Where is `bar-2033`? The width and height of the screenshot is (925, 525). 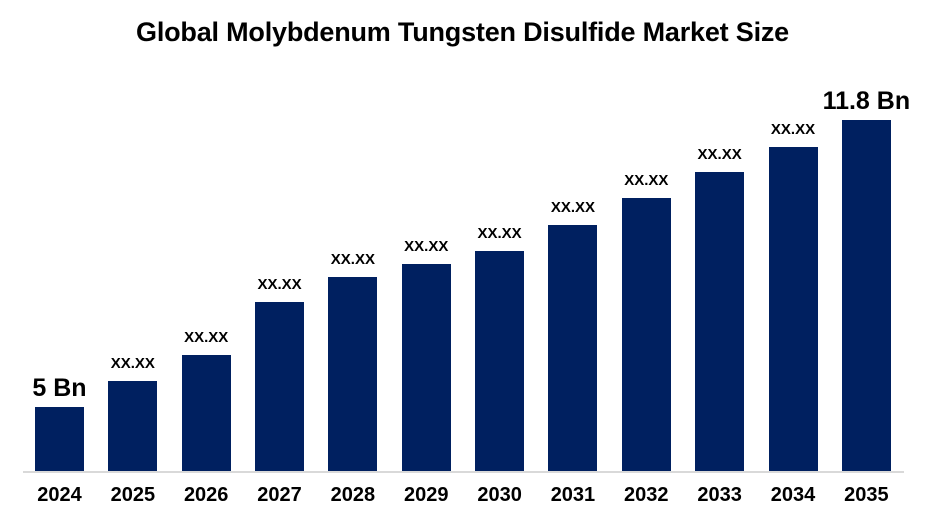
bar-2033 is located at coordinates (720, 321).